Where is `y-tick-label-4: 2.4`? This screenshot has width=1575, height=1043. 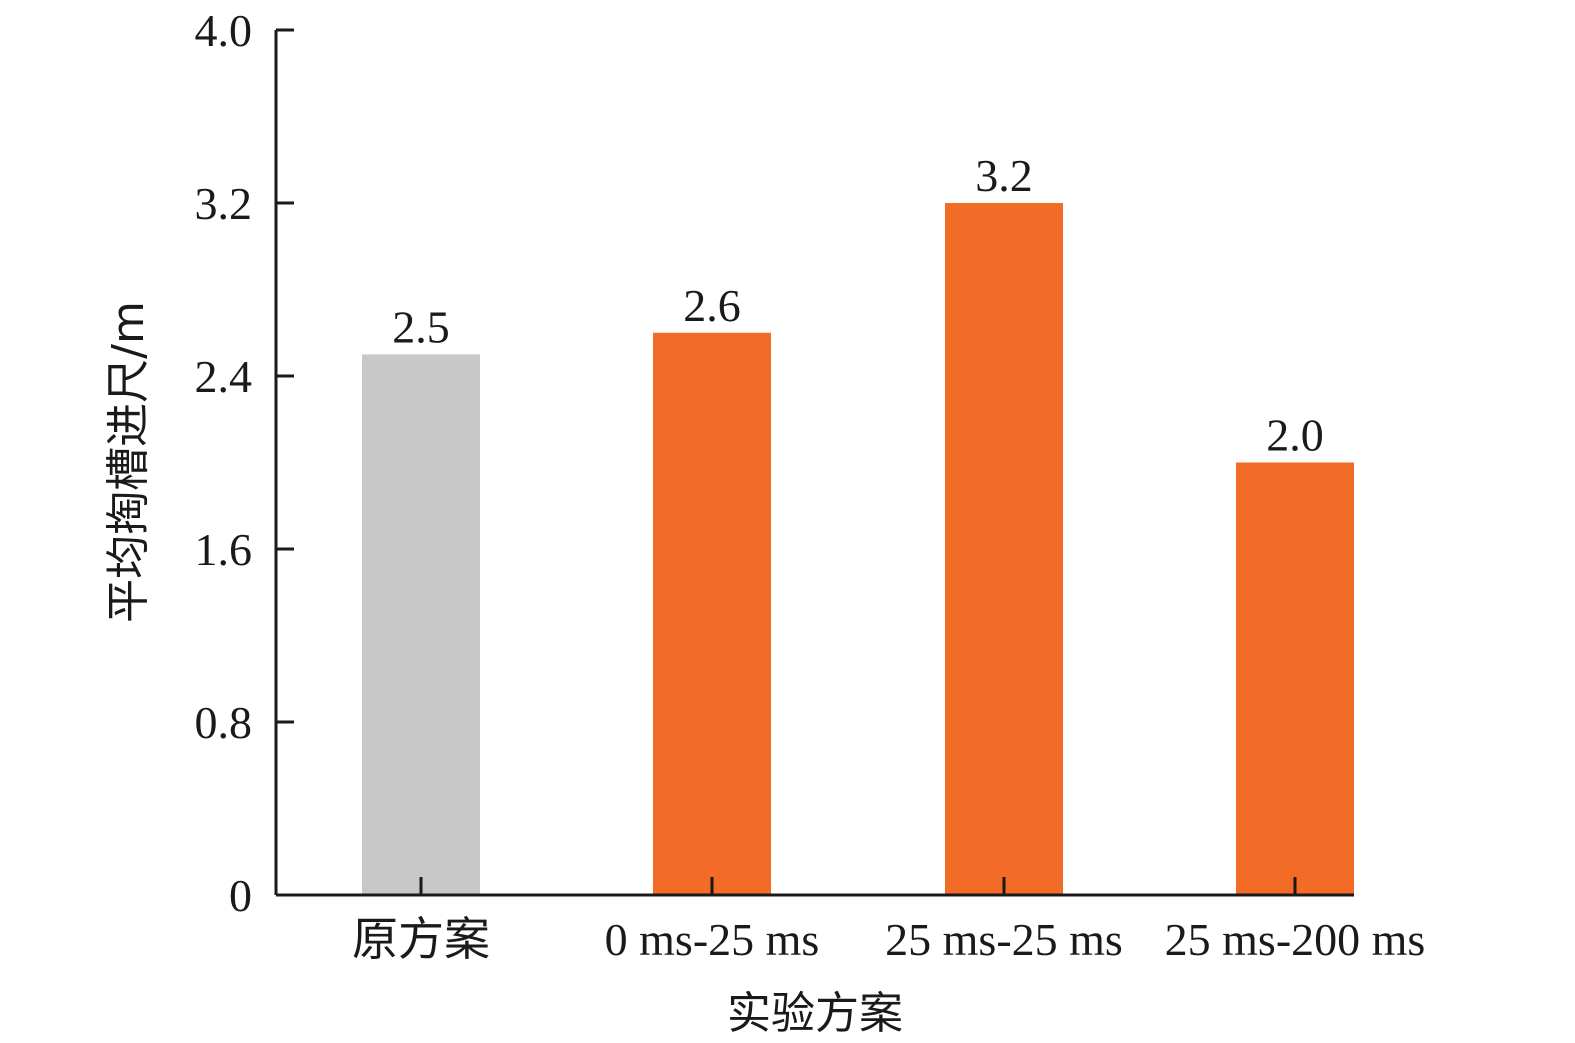 y-tick-label-4: 2.4 is located at coordinates (224, 376).